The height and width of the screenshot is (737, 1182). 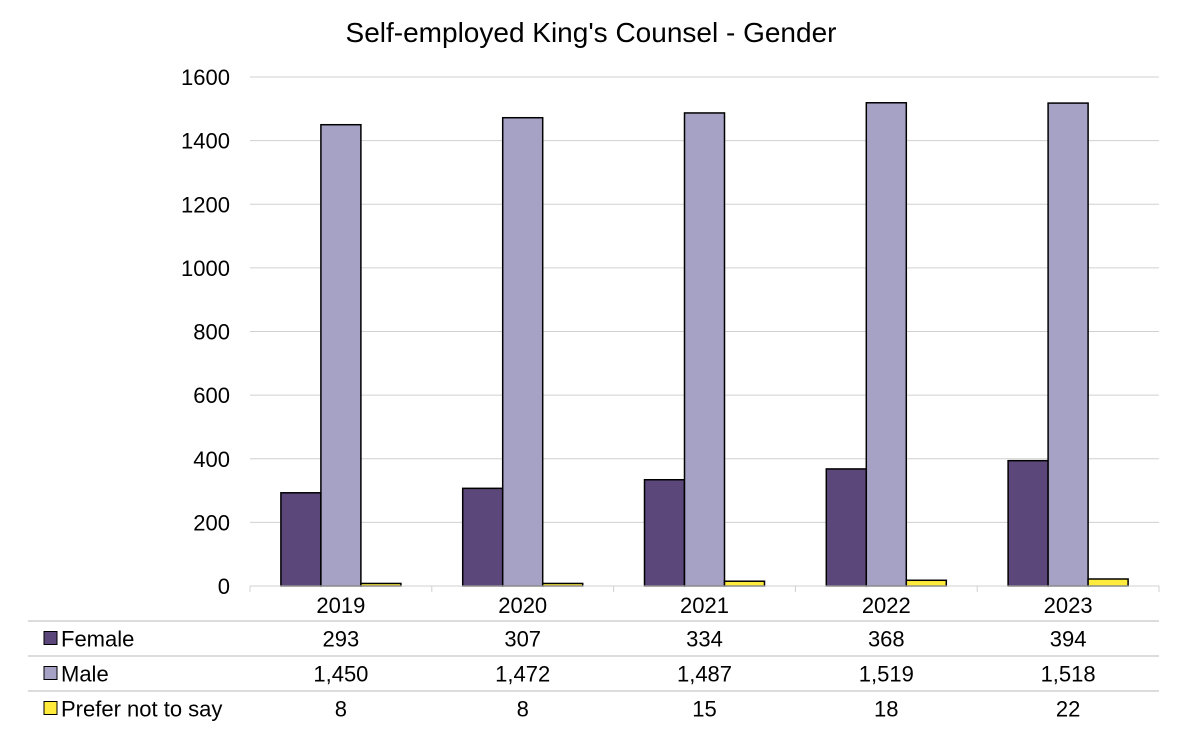 What do you see at coordinates (522, 351) in the screenshot?
I see `bar-male-2020` at bounding box center [522, 351].